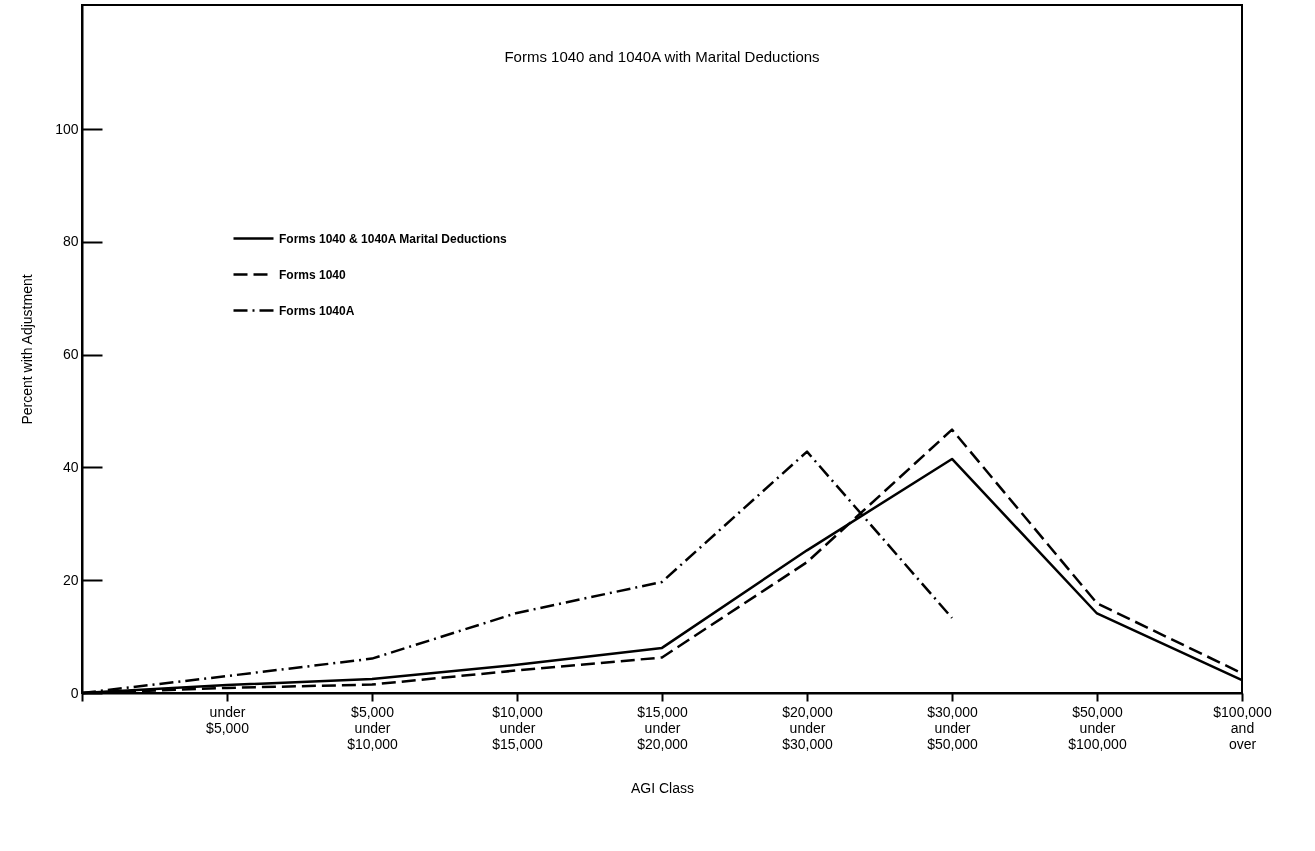  I want to click on x-tick-label: $15,000 under $20,000, so click(663, 727).